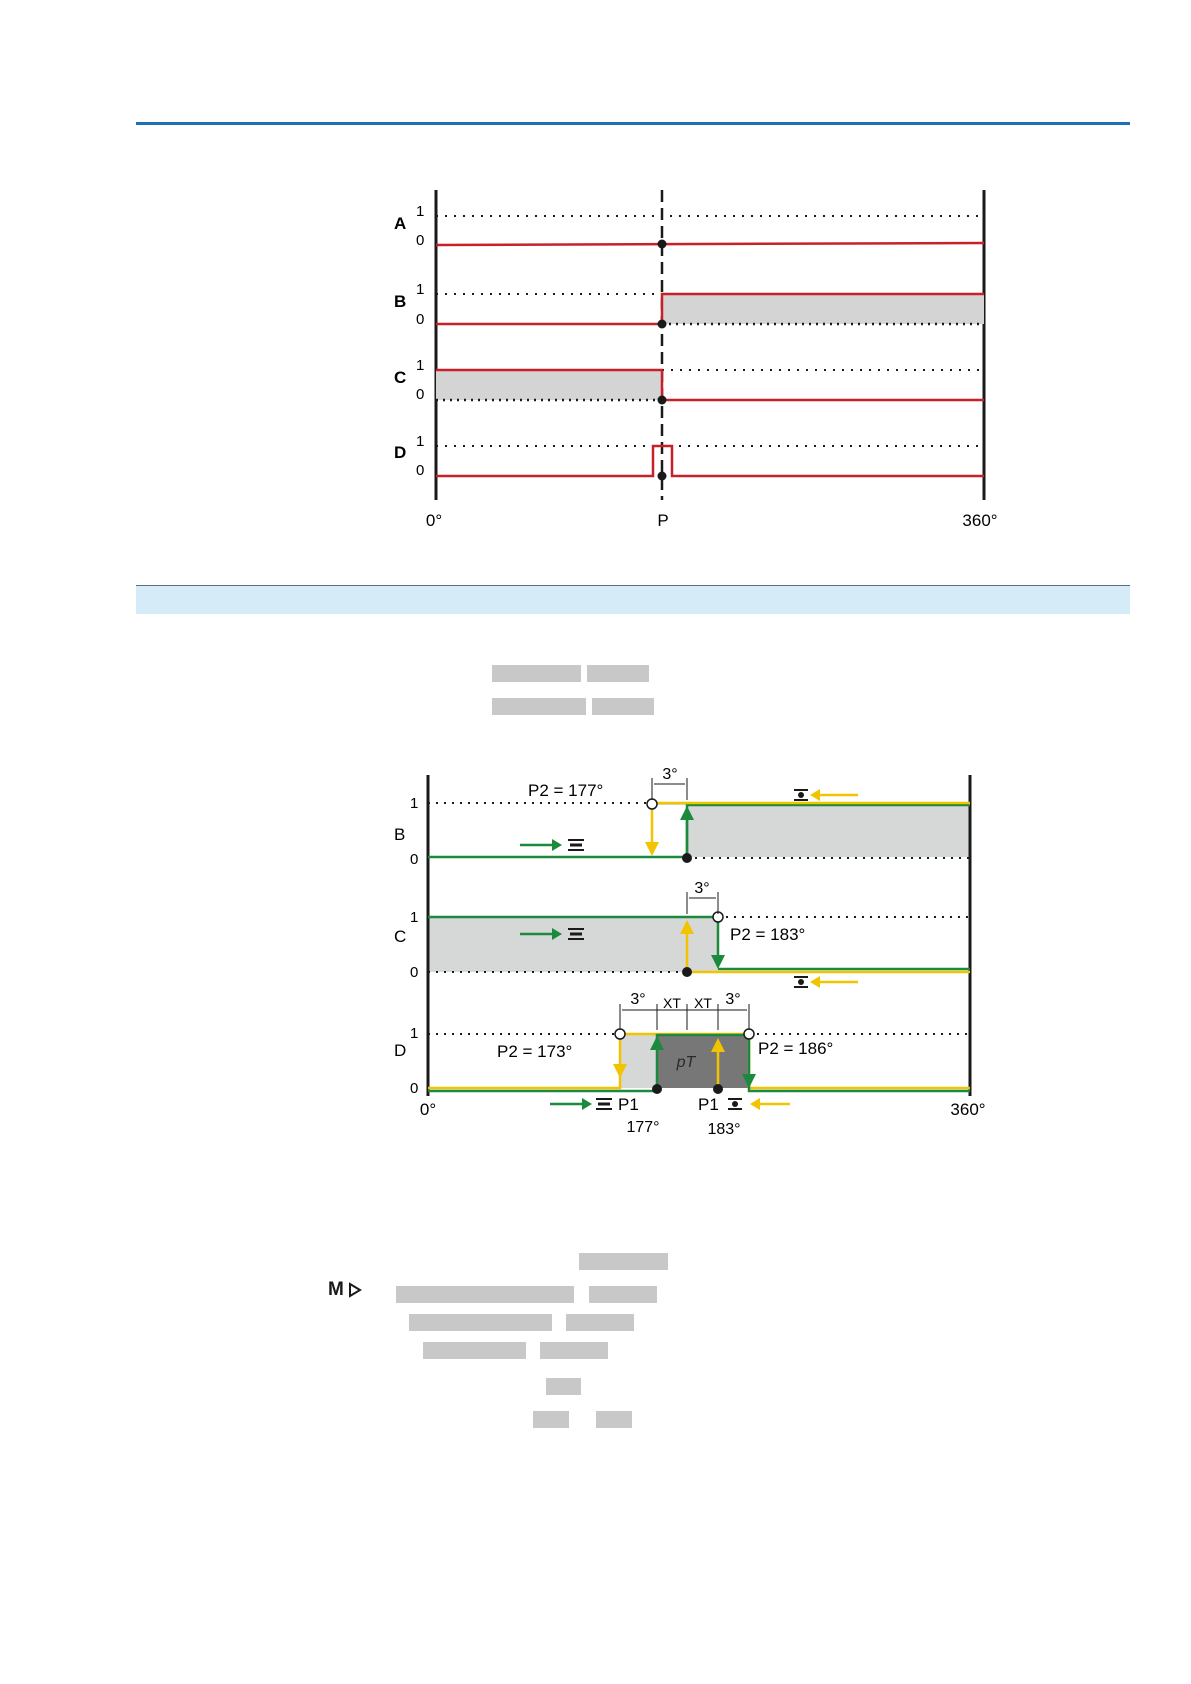 The width and height of the screenshot is (1191, 1684). I want to click on row-a-signal, so click(710, 244).